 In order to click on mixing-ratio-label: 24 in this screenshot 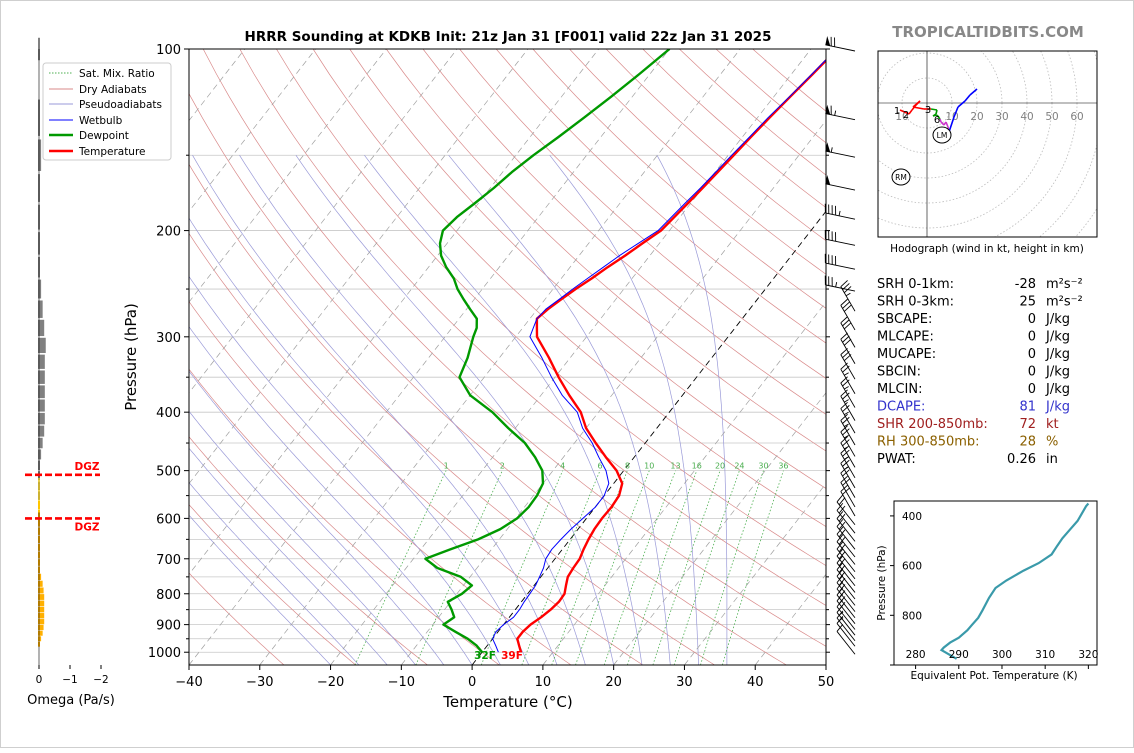, I will do `click(739, 466)`.